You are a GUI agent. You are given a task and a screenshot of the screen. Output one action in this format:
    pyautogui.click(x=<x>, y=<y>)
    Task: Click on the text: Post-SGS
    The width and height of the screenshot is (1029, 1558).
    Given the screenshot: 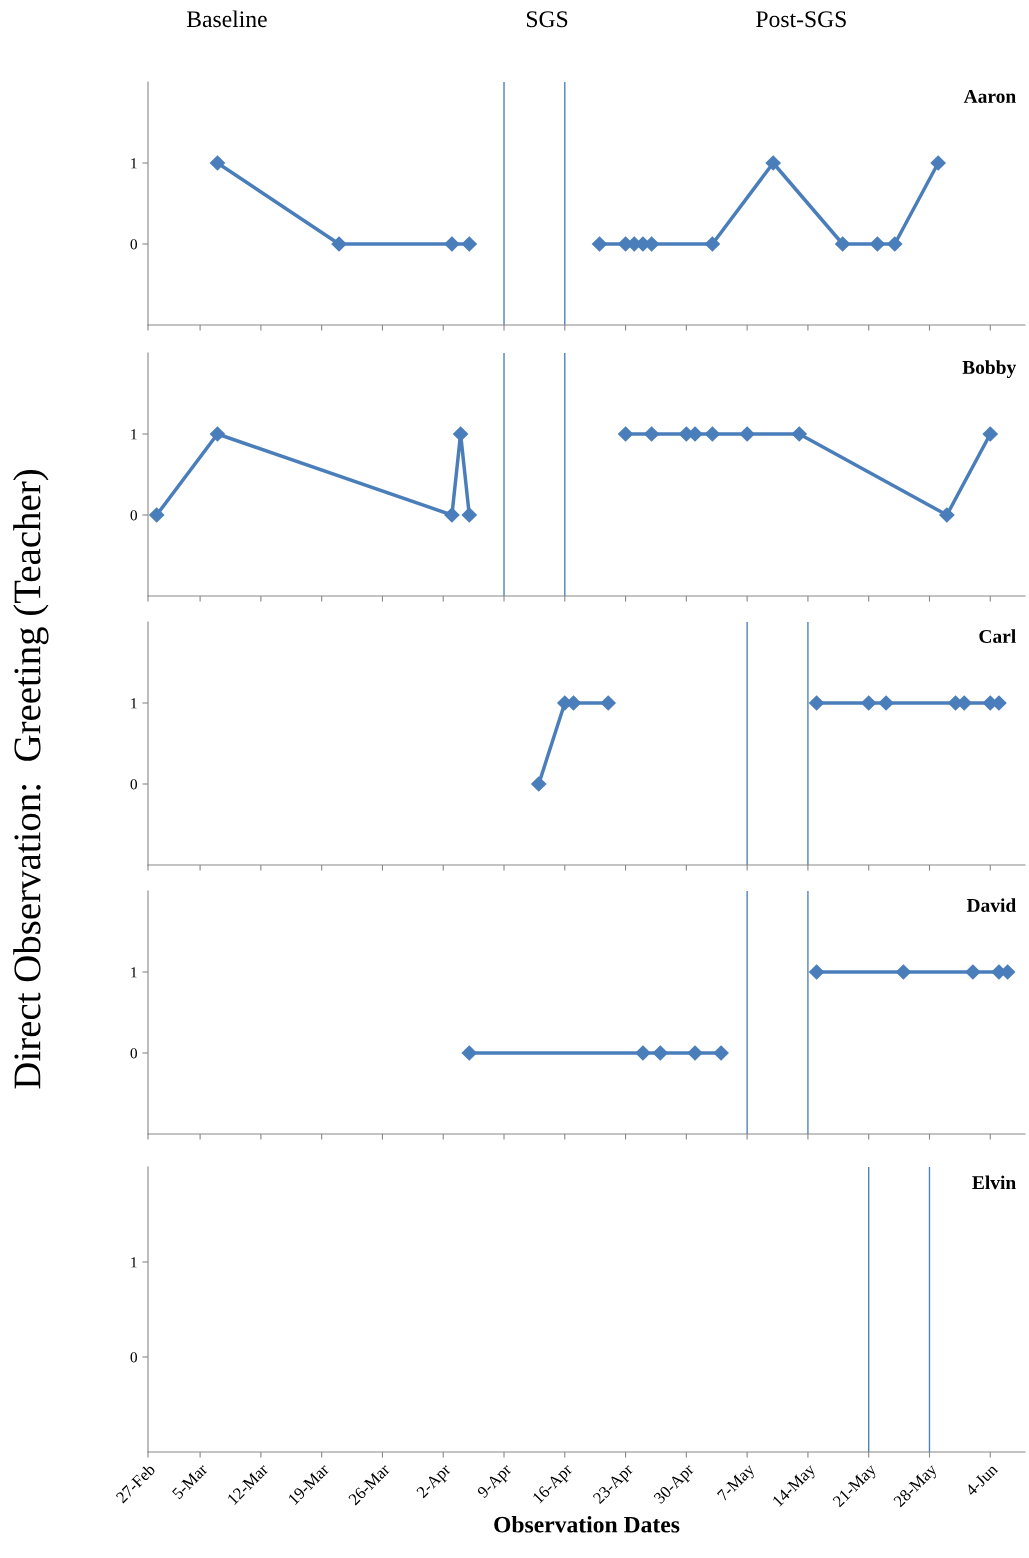 What is the action you would take?
    pyautogui.click(x=801, y=19)
    